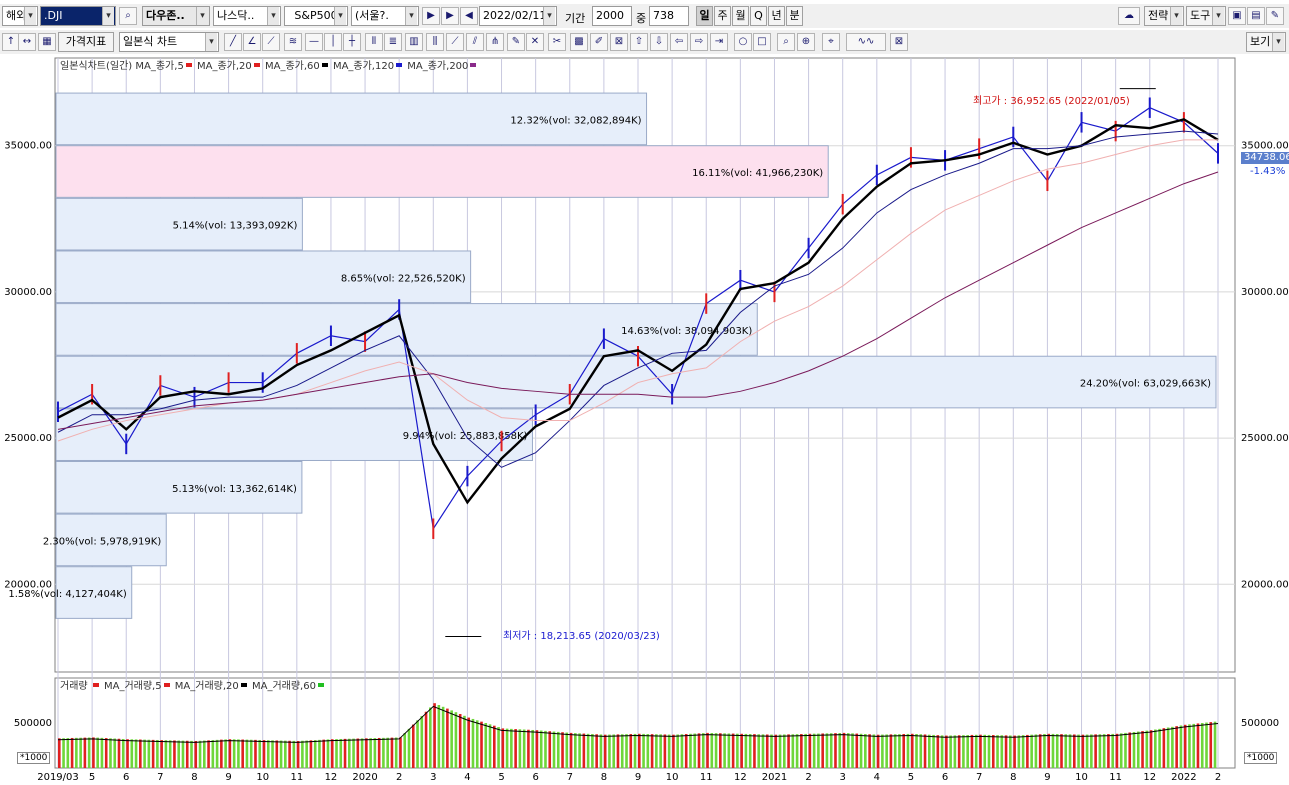 The height and width of the screenshot is (785, 1289). What do you see at coordinates (495, 42) in the screenshot?
I see `pitchfork-icon: ⋔` at bounding box center [495, 42].